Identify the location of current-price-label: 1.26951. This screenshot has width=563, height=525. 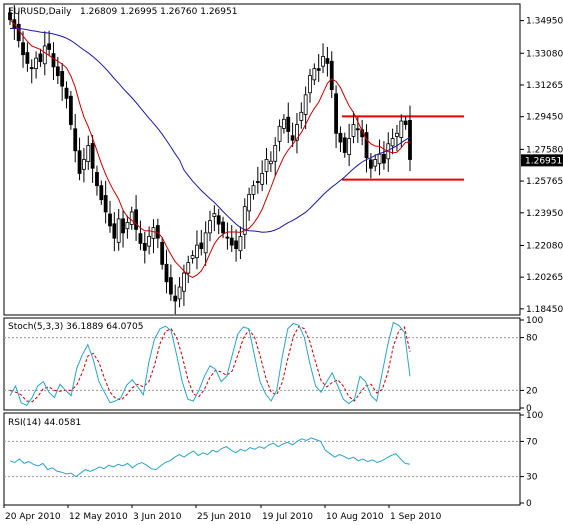
(543, 161).